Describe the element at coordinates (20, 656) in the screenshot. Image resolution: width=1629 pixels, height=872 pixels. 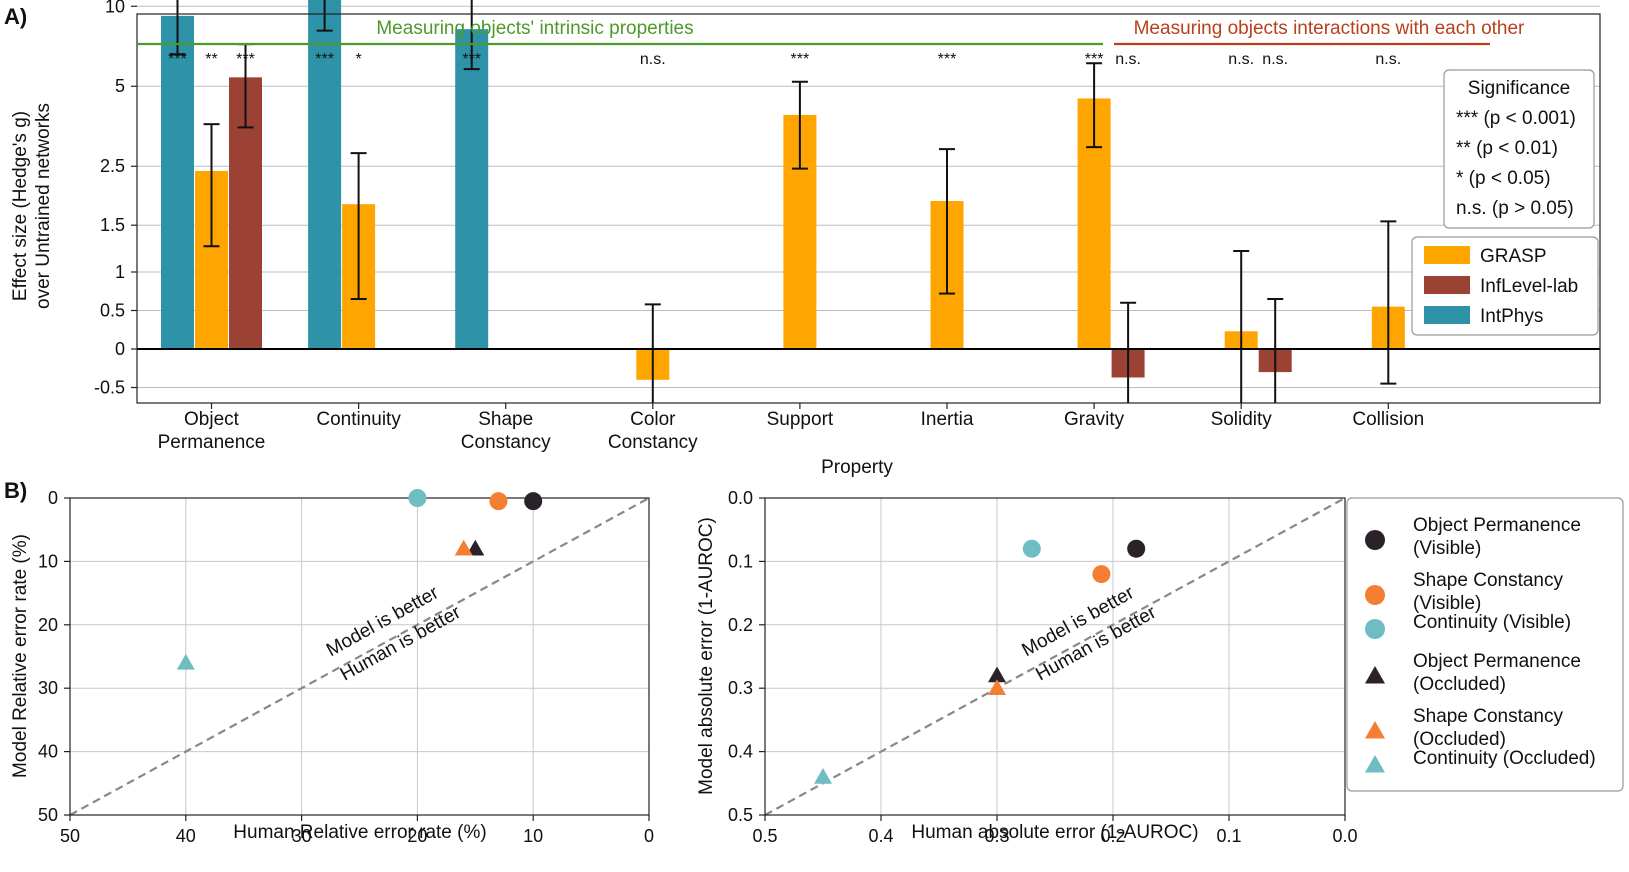
I see `b1-y-axis-label: Model Relative error rate (%)` at that location.